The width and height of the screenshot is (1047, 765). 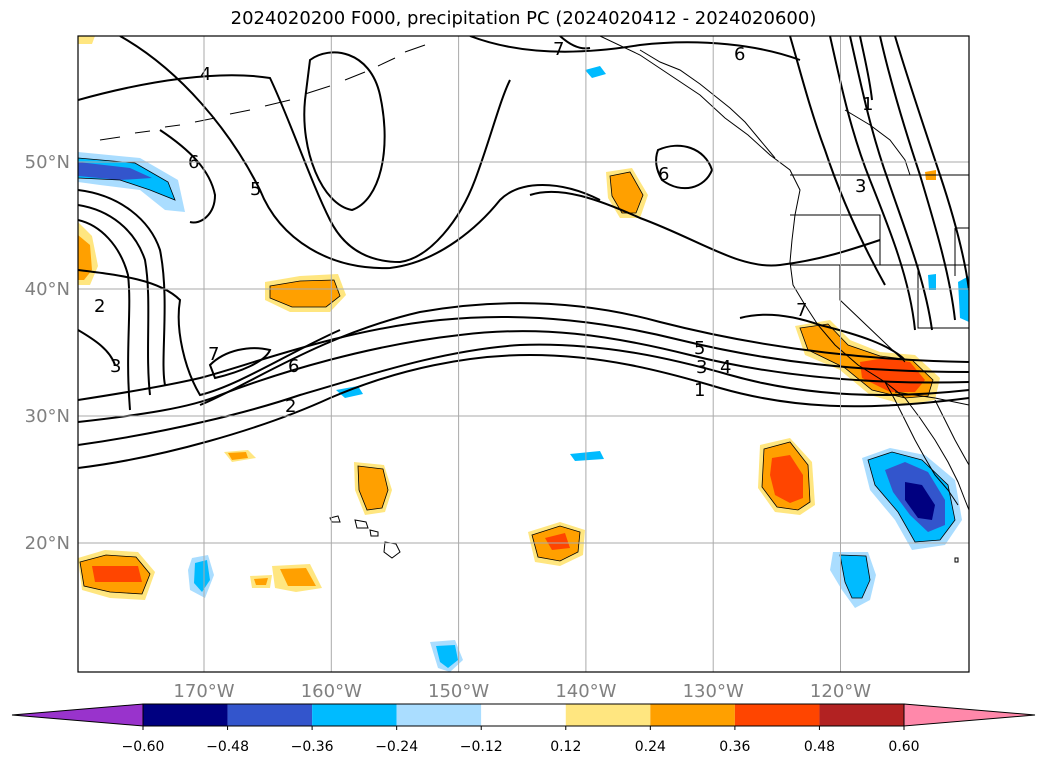 I want to click on outline-sw-a, so click(x=115, y=574).